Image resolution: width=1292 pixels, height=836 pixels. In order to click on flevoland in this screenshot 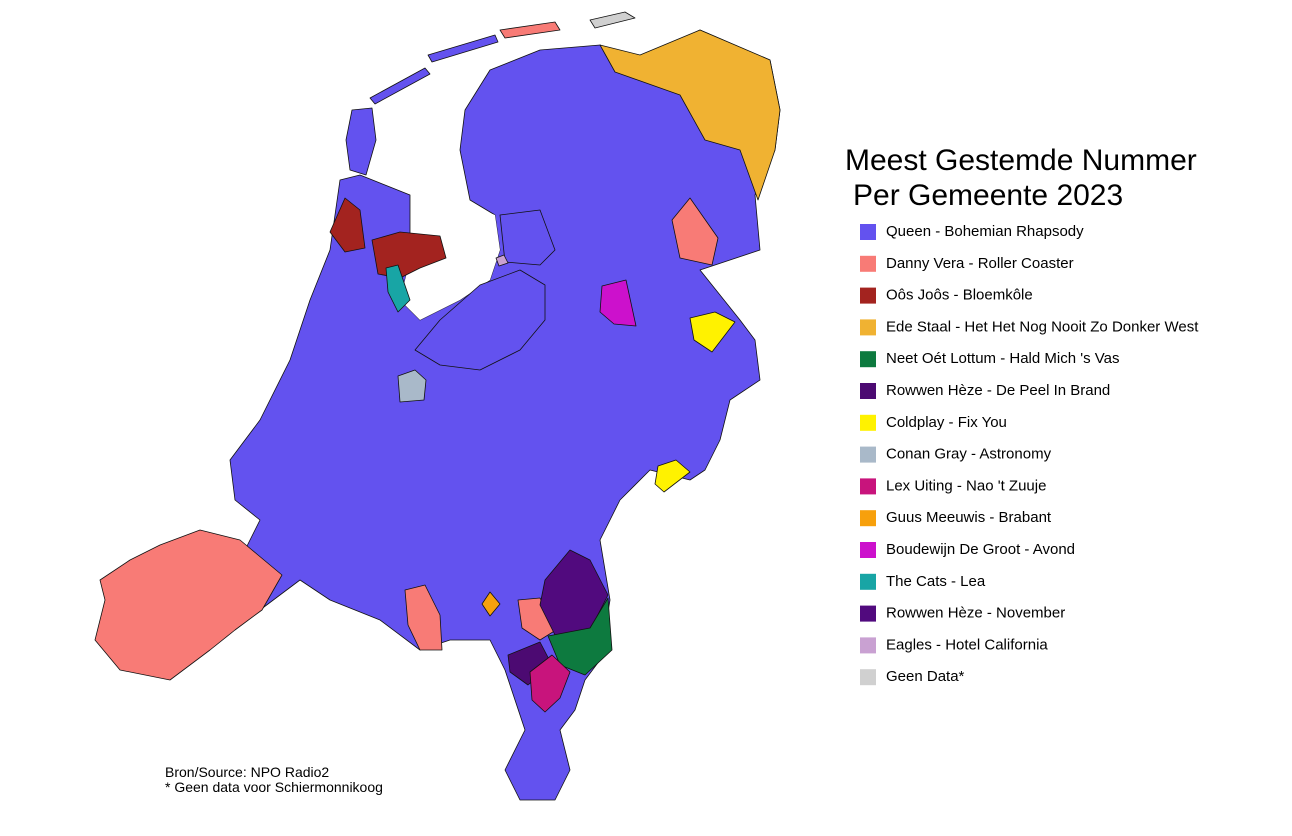, I will do `click(480, 320)`.